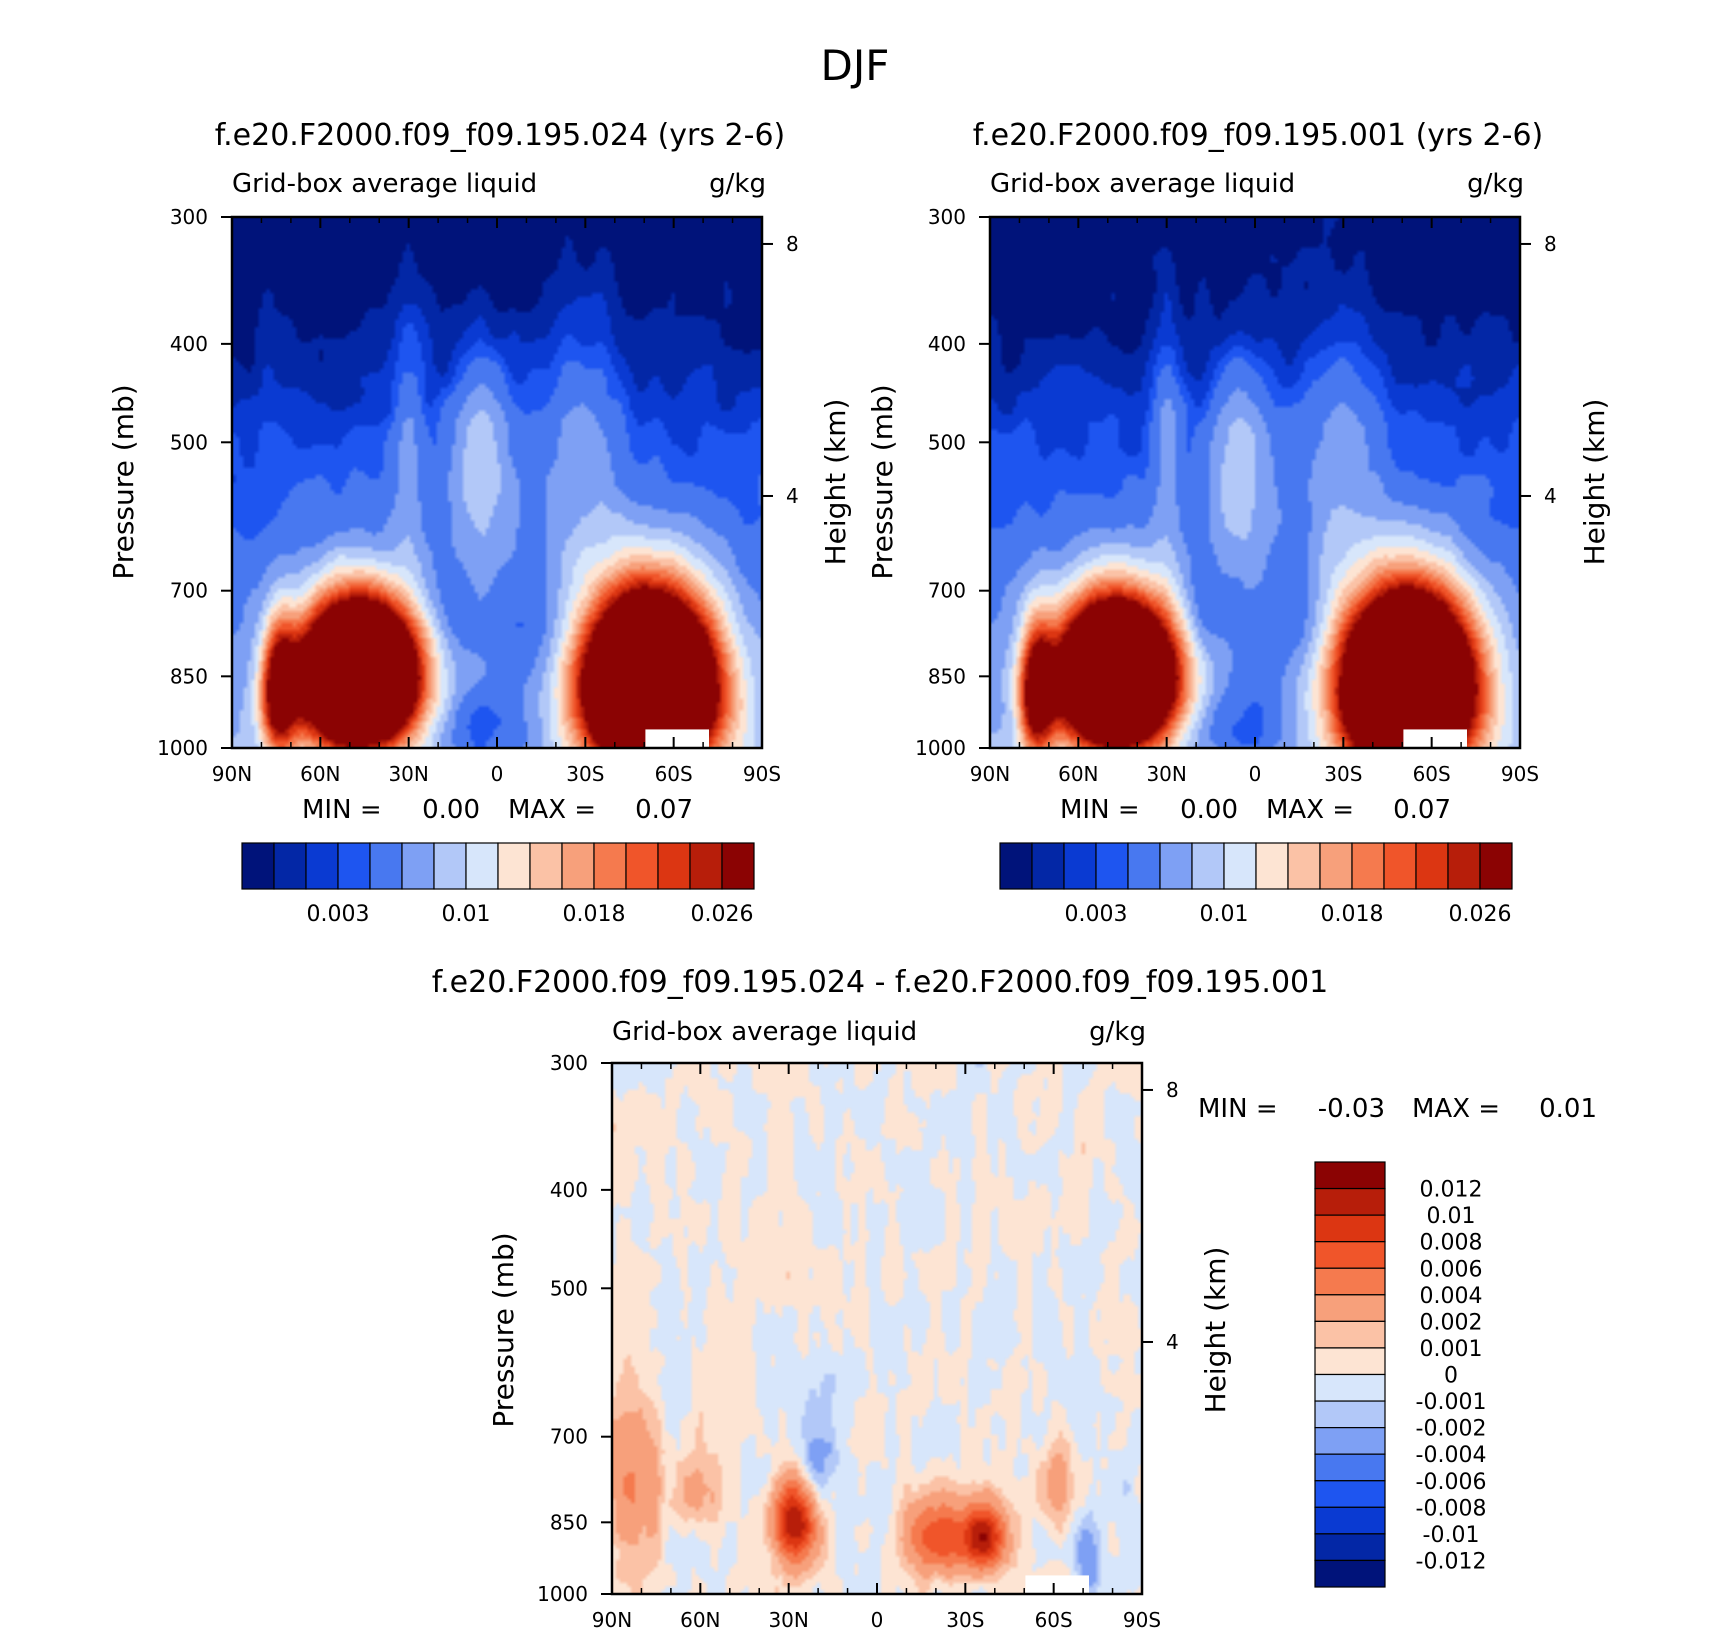 The image size is (1710, 1636). Describe the element at coordinates (1451, 1455) in the screenshot. I see `colorbar-label: -0.004` at that location.